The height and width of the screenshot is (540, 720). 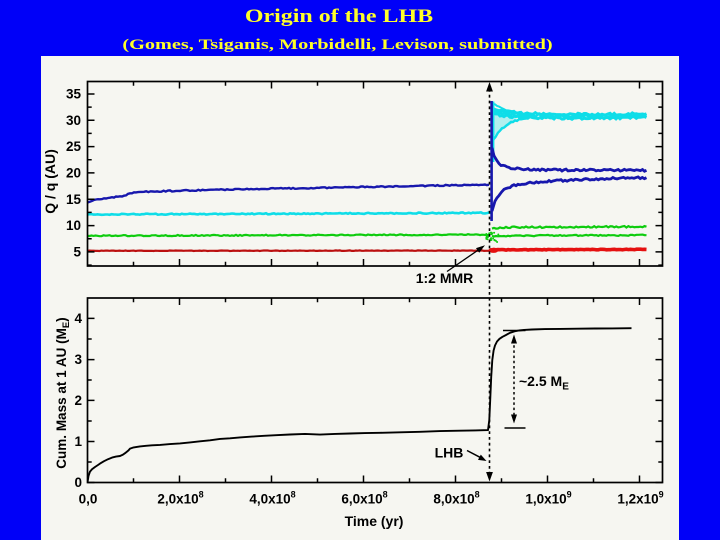 What do you see at coordinates (640, 498) in the screenshot?
I see `svg-text: 1,2x10⁹` at bounding box center [640, 498].